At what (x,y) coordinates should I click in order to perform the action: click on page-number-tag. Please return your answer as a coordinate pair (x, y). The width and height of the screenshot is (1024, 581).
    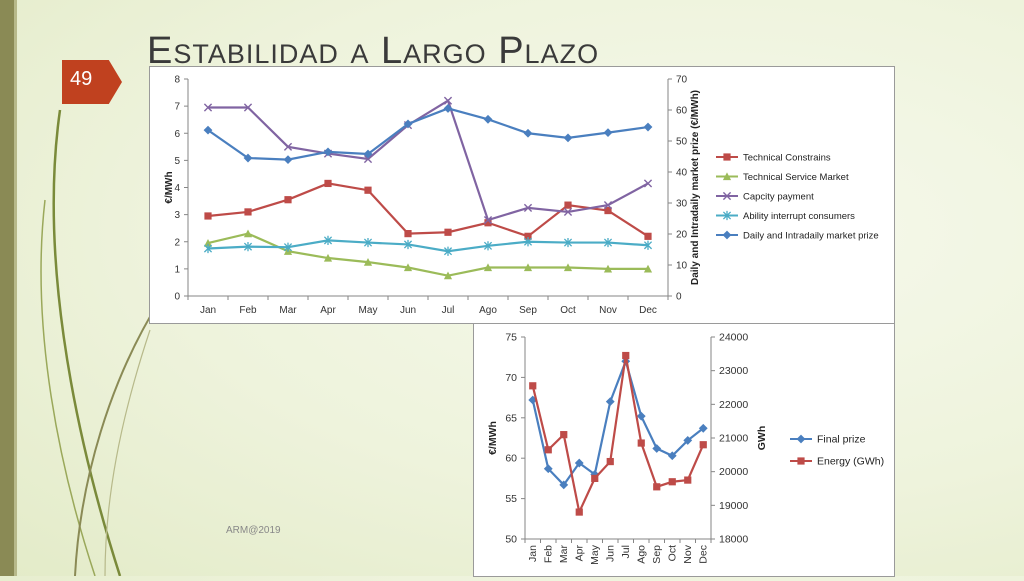
    Looking at the image, I should click on (92, 82).